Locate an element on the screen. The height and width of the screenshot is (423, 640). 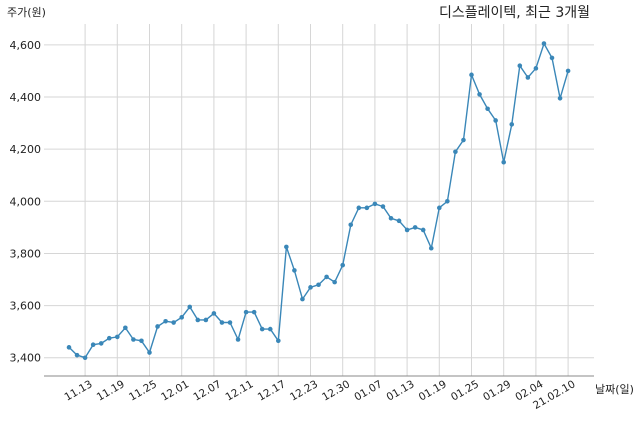
x-tick-label: 11.25 is located at coordinates (143, 390).